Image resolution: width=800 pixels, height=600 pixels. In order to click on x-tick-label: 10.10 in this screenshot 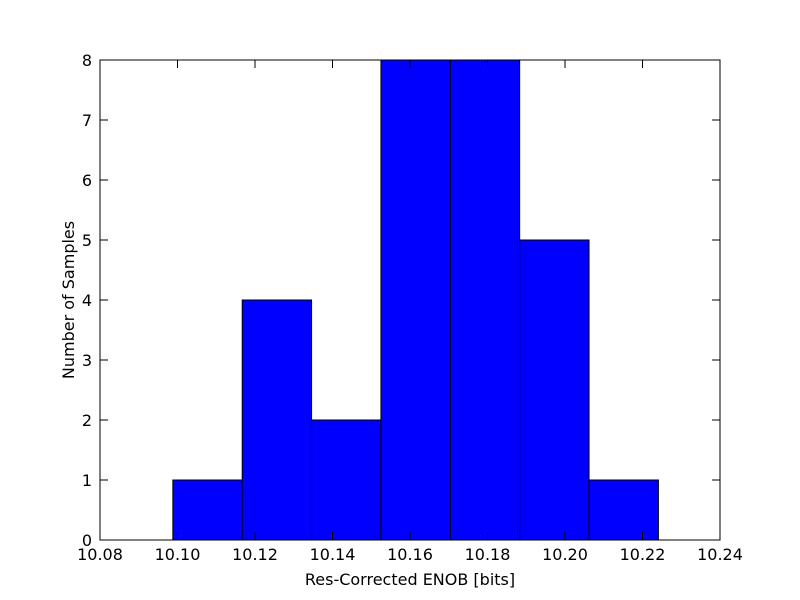, I will do `click(178, 554)`.